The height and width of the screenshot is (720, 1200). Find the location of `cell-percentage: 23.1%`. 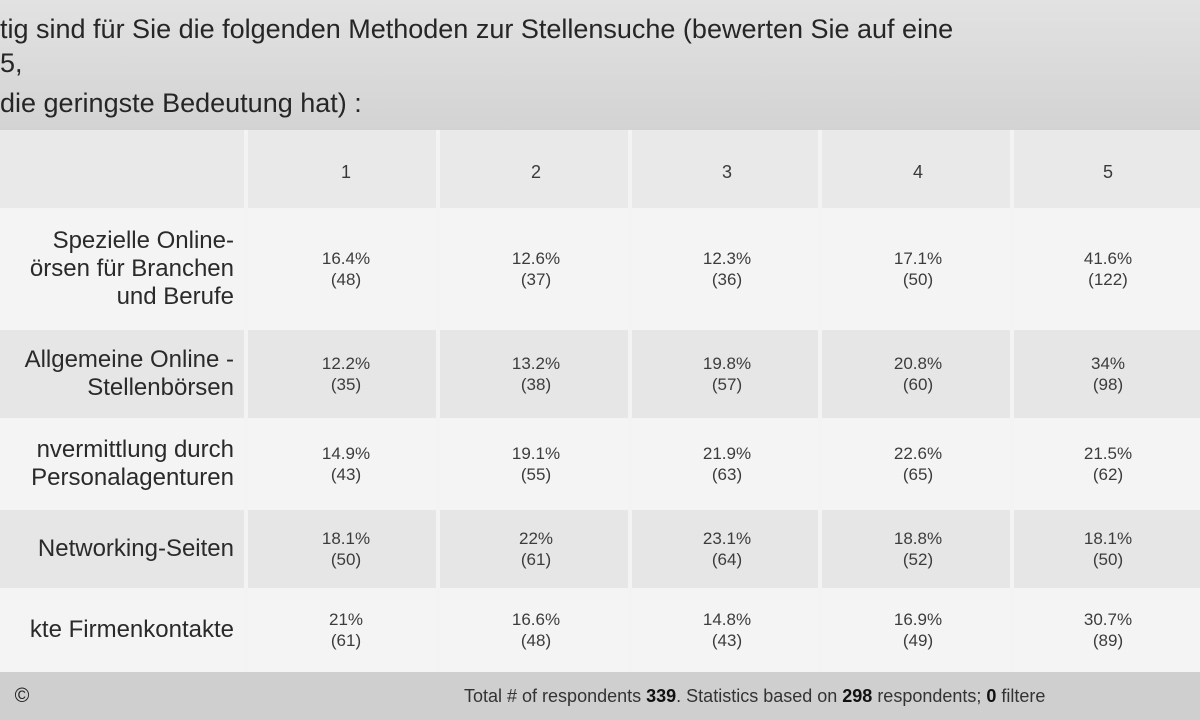

cell-percentage: 23.1% is located at coordinates (727, 538).